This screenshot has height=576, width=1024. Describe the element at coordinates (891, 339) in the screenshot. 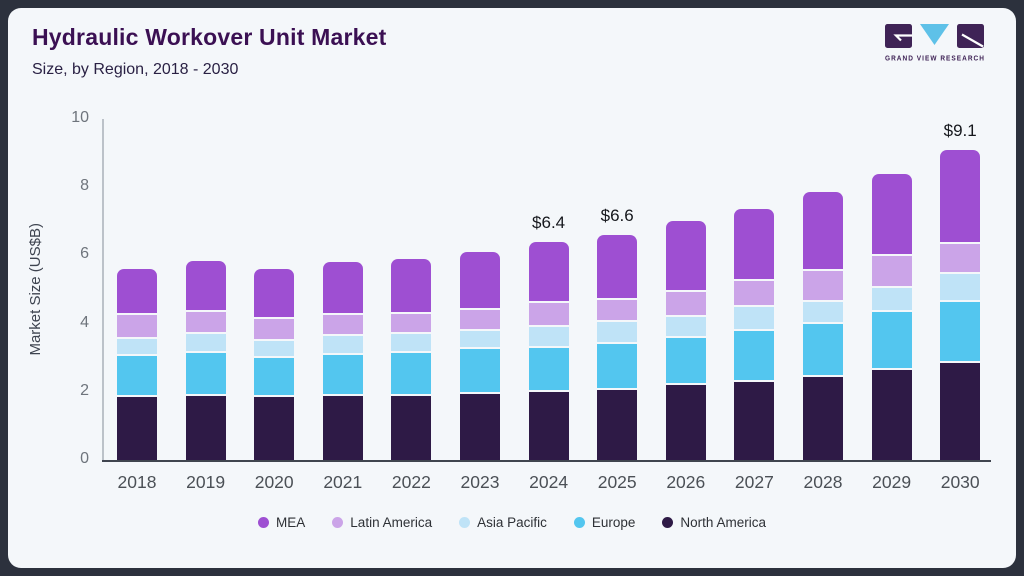

I see `bar-segment-europe-2029` at that location.